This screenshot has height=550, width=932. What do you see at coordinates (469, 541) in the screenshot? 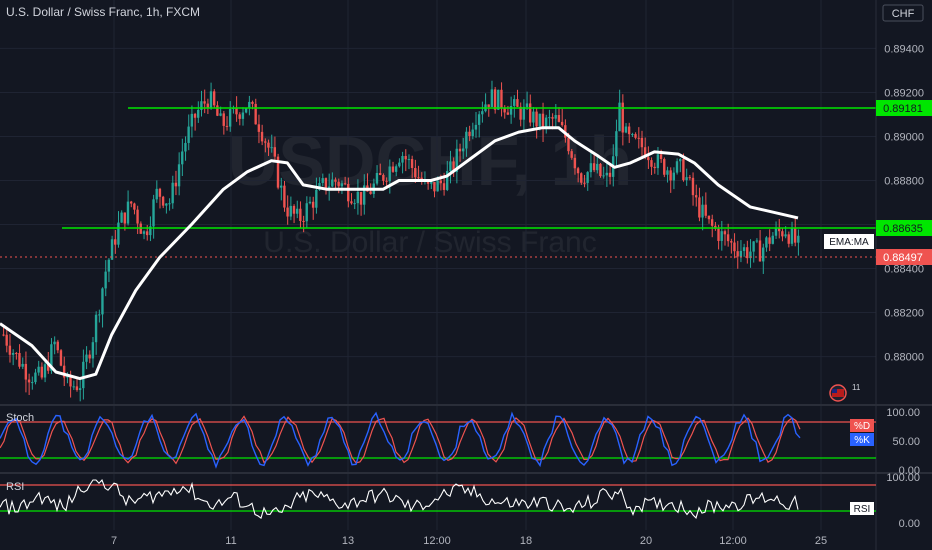
I see `time-axis: 7 11 13 12:00 18 20 12:00 25` at bounding box center [469, 541].